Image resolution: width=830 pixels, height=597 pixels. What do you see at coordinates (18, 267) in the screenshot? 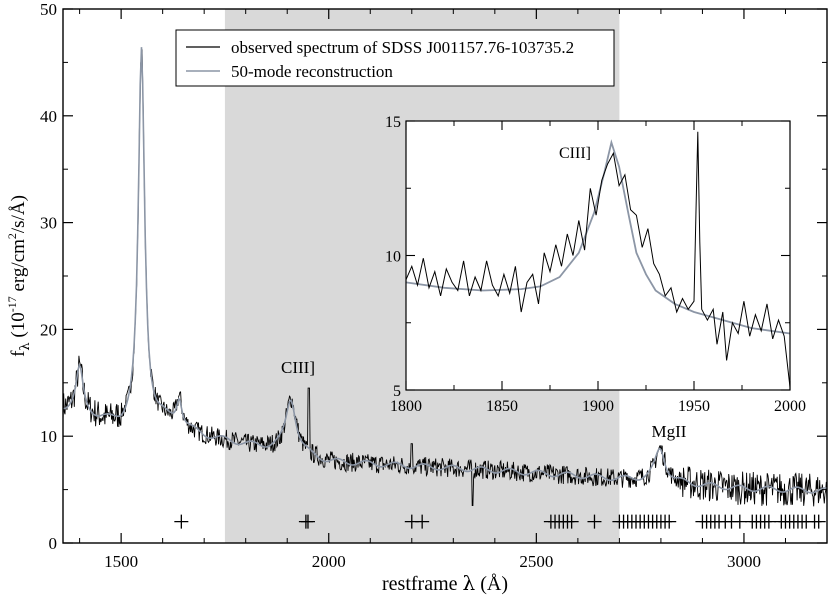
I see `y-label-mid: erg/cm` at bounding box center [18, 267].